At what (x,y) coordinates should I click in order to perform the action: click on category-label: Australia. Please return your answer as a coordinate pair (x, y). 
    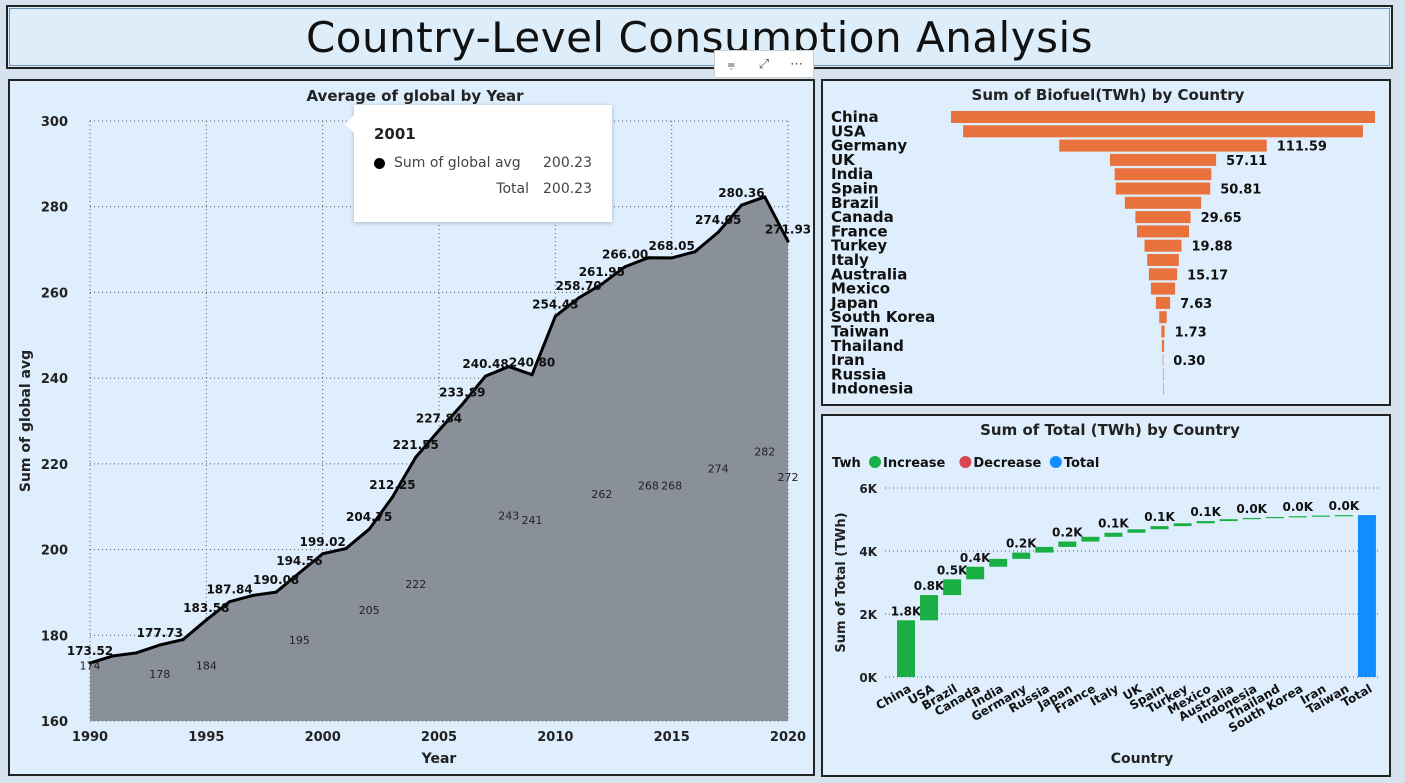
    Looking at the image, I should click on (869, 274).